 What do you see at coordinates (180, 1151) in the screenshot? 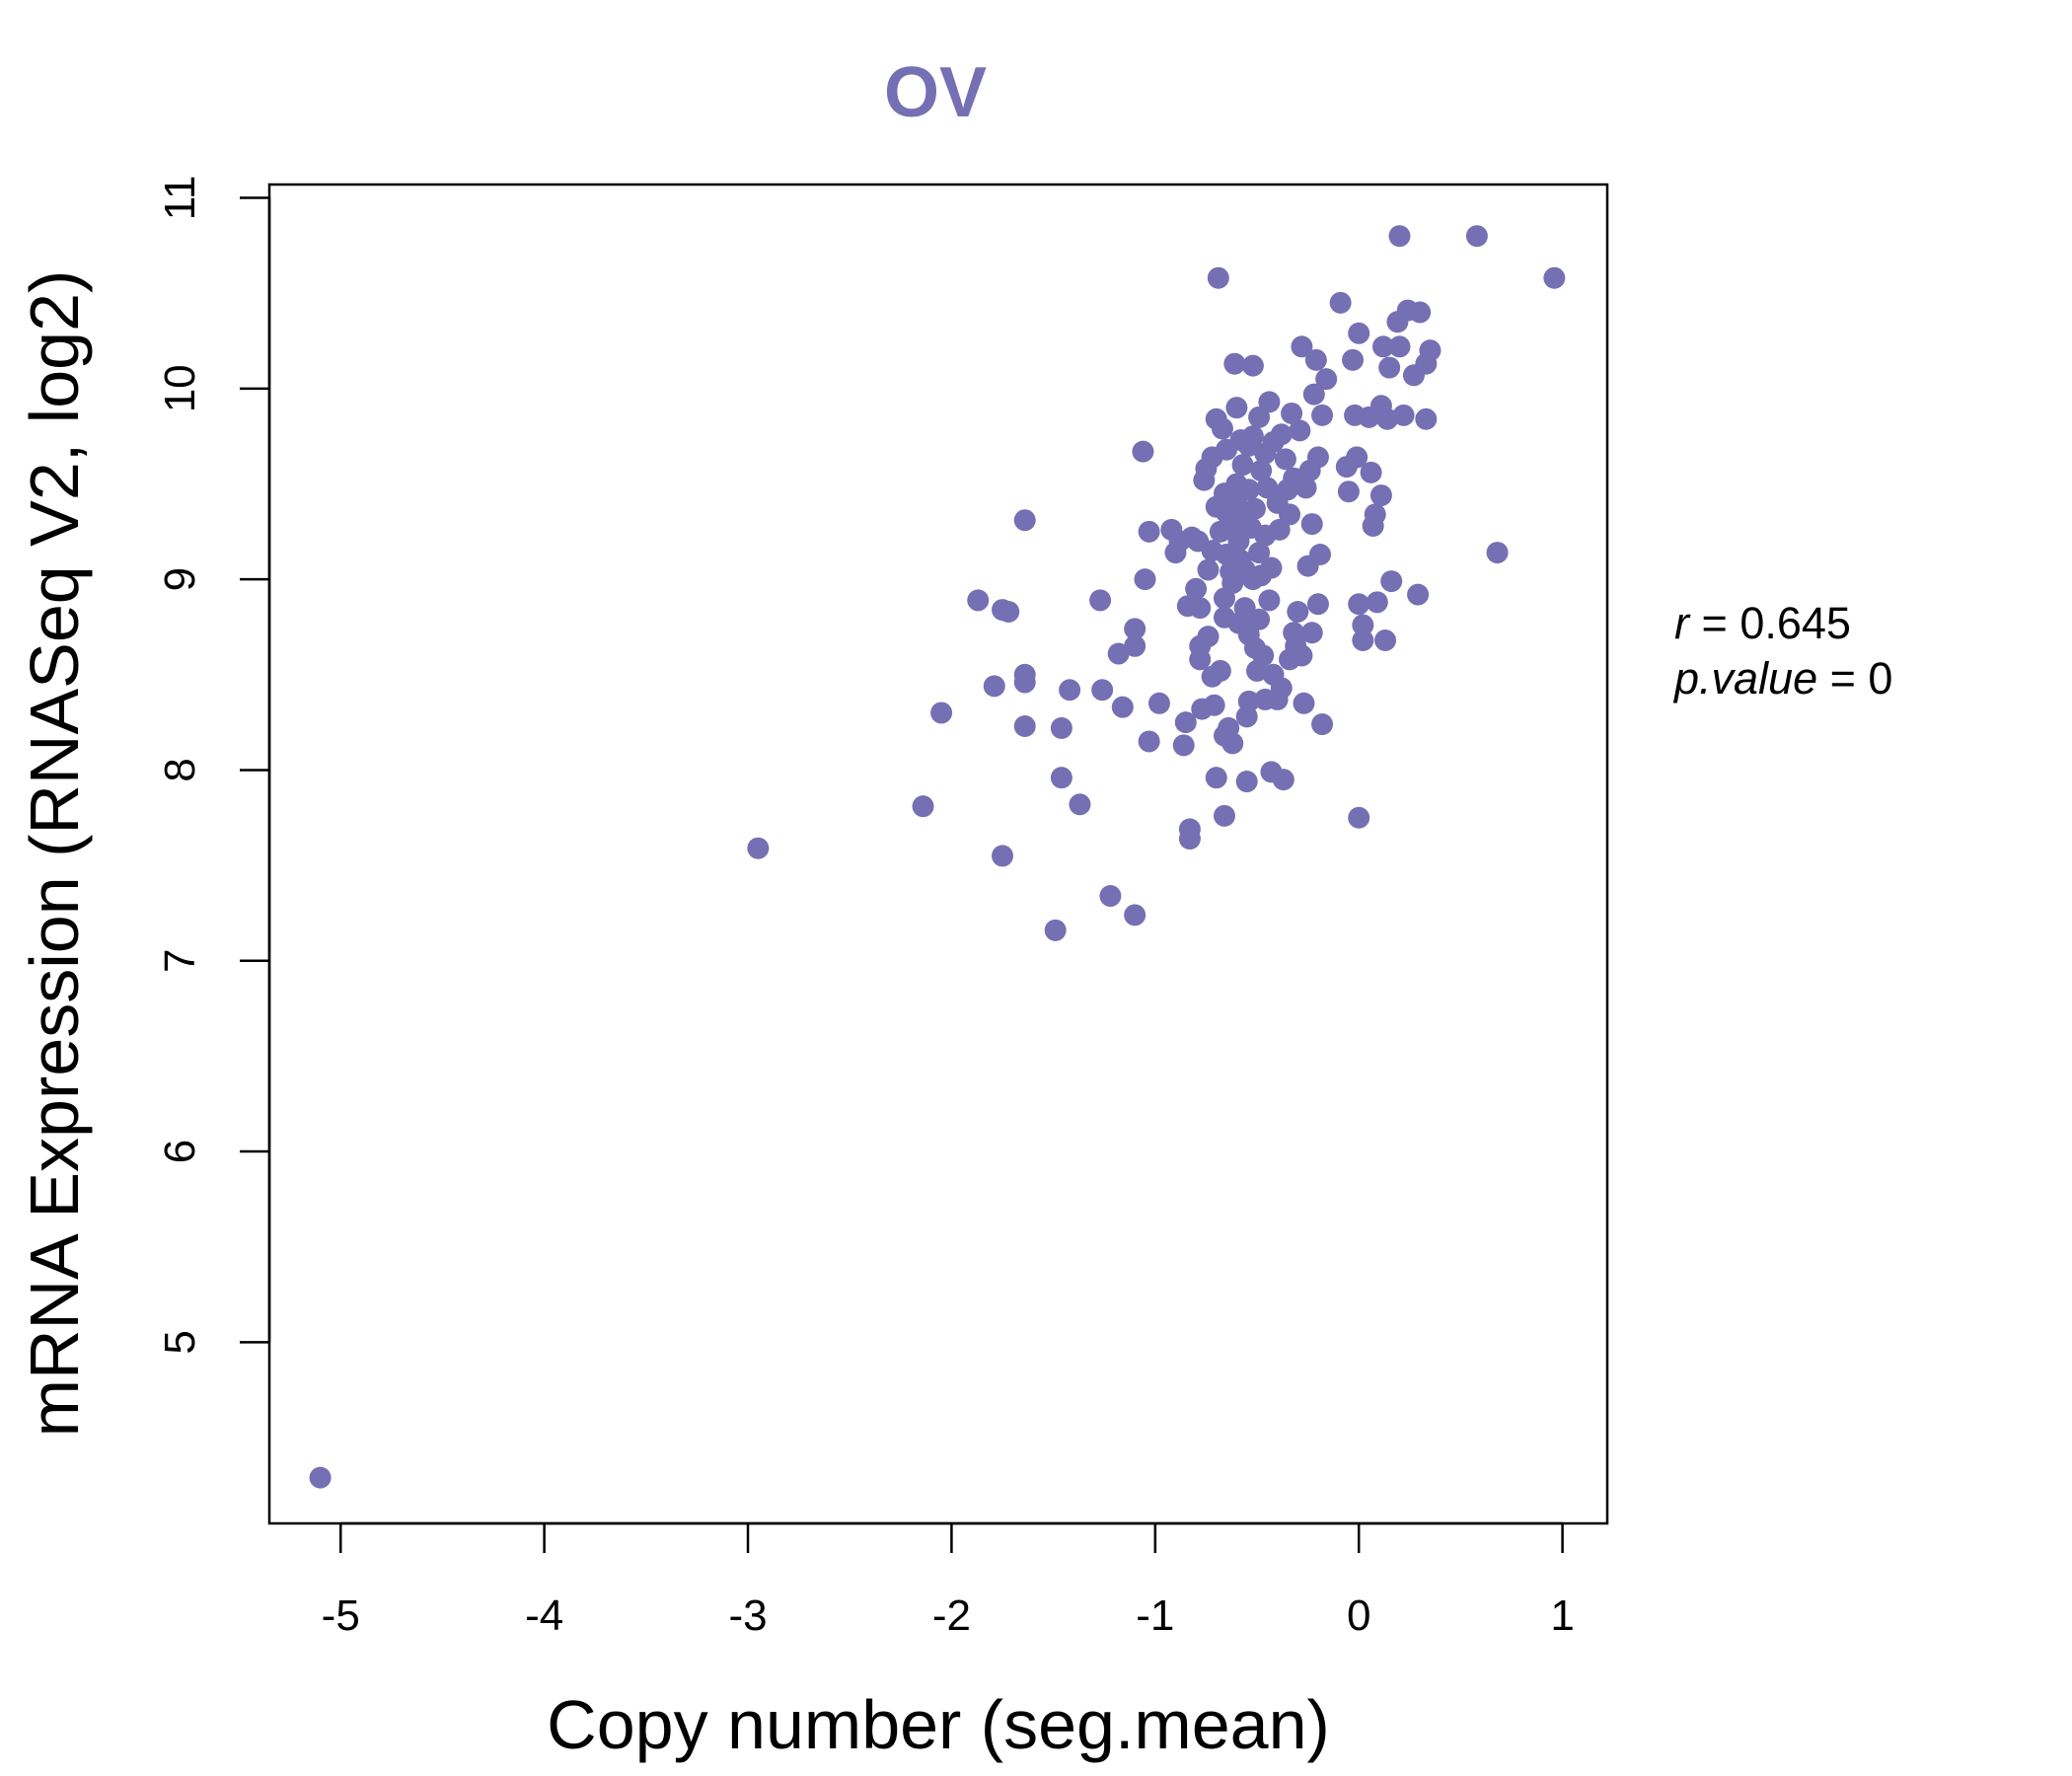
I see `y-tick-label: 6` at bounding box center [180, 1151].